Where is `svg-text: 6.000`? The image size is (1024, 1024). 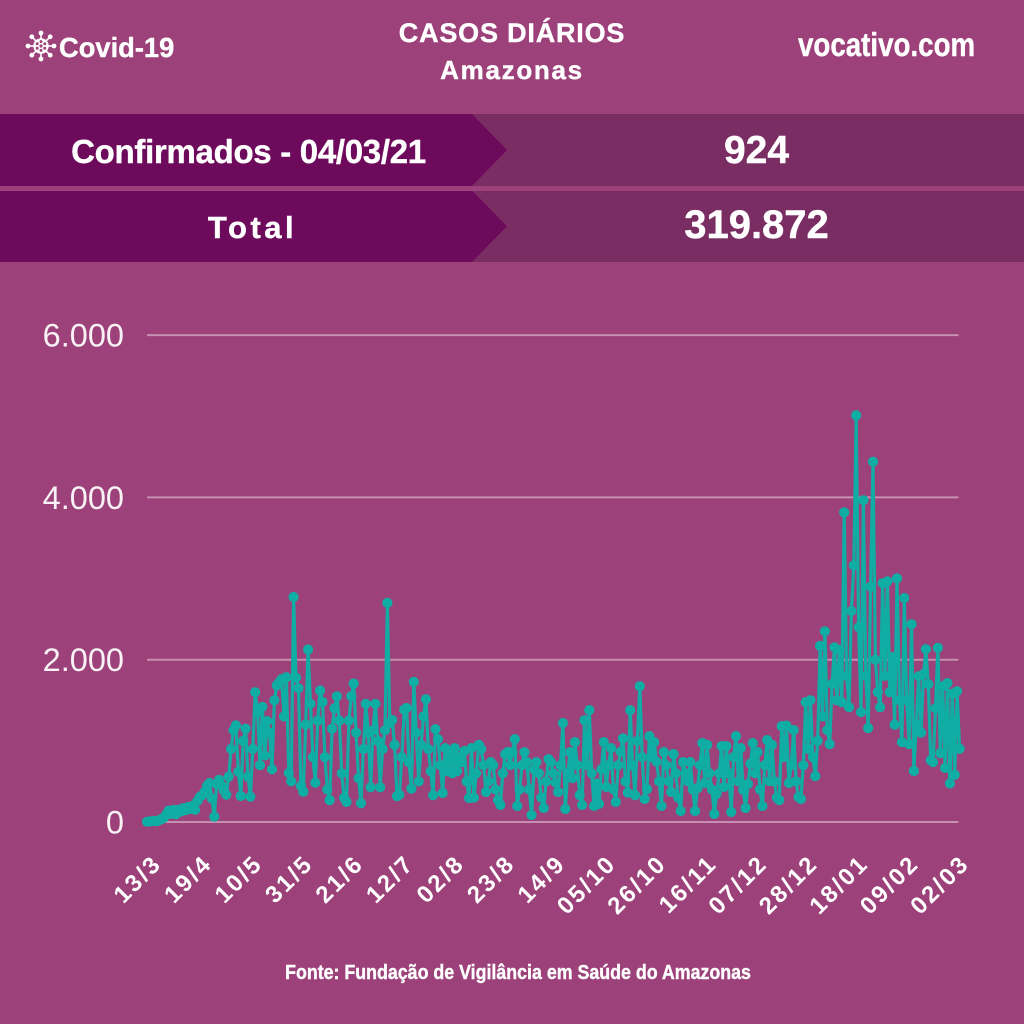
svg-text: 6.000 is located at coordinates (83, 336).